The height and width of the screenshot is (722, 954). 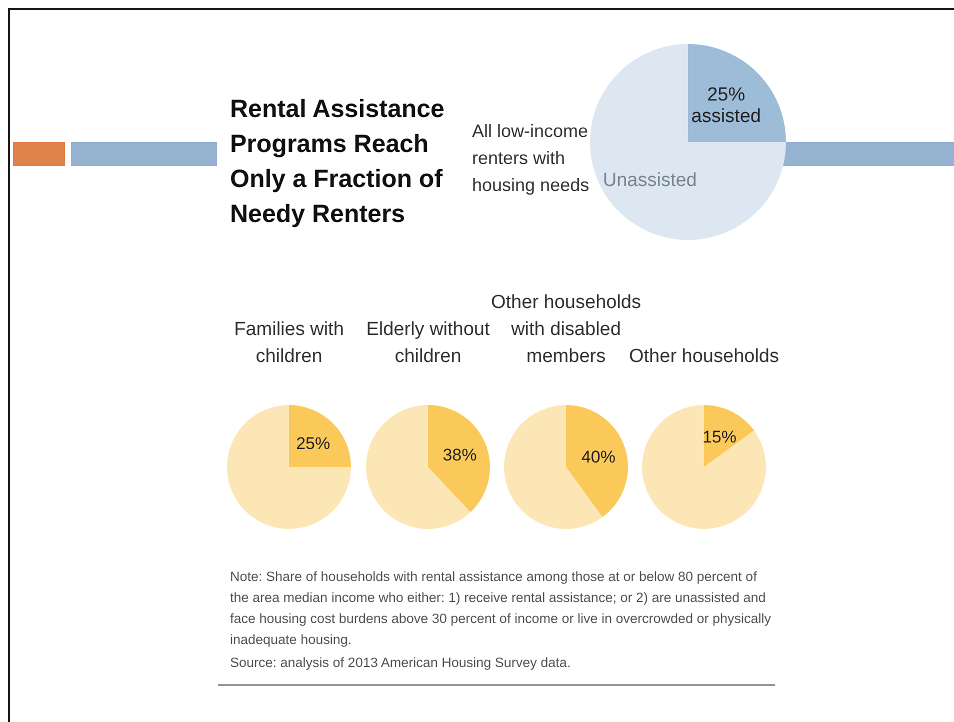 What do you see at coordinates (459, 454) in the screenshot?
I see `data-label: 38%` at bounding box center [459, 454].